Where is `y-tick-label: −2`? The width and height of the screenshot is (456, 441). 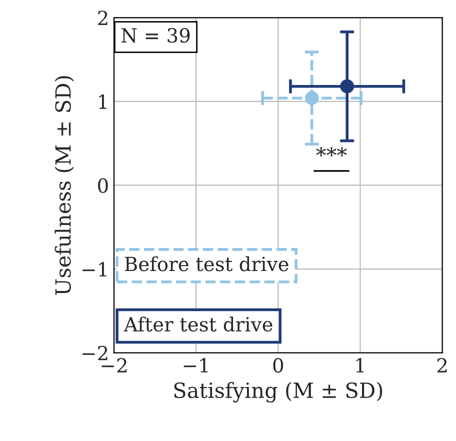 y-tick-label: −2 is located at coordinates (95, 353).